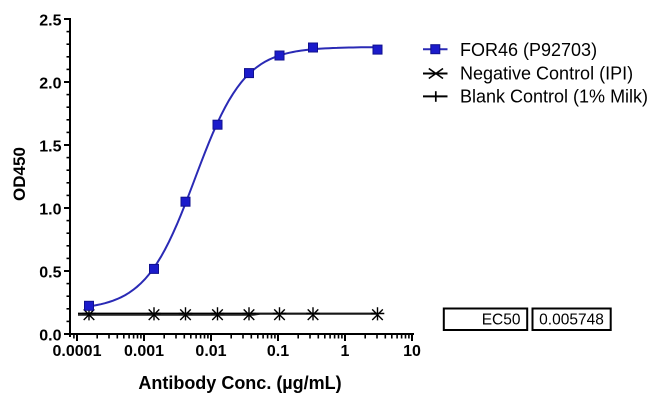 The width and height of the screenshot is (650, 406). I want to click on svg-text: EC50, so click(501, 319).